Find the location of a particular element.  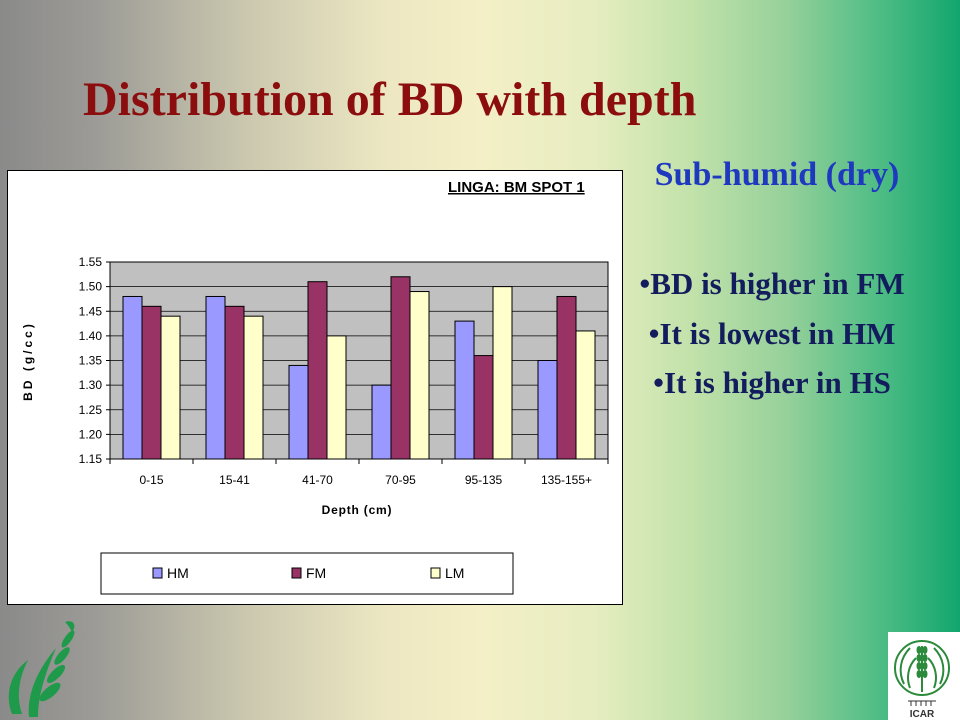

y-tick-label: 1.40 is located at coordinates (91, 336).